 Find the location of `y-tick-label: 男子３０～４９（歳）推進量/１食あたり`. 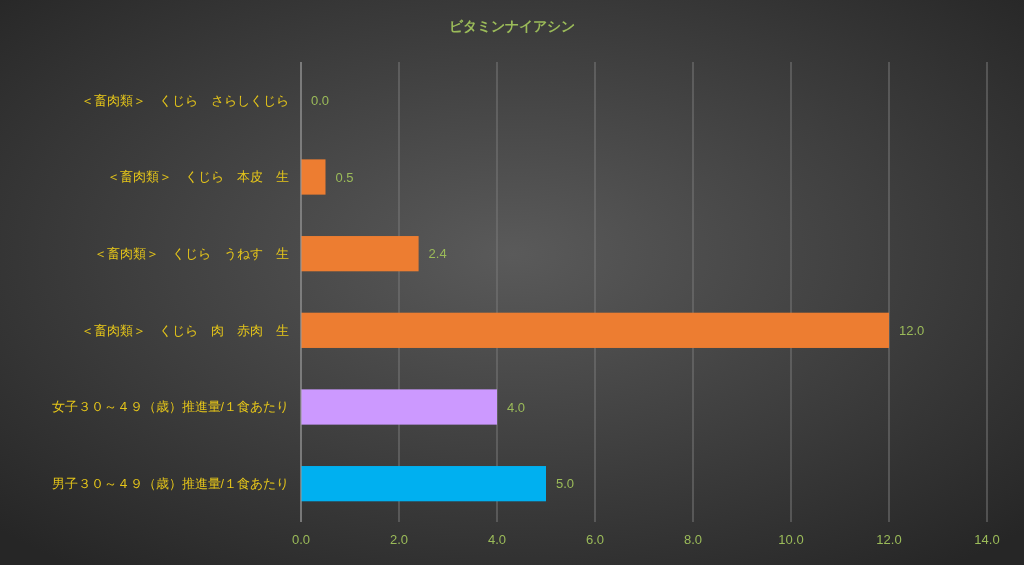

y-tick-label: 男子３０～４９（歳）推進量/１食あたり is located at coordinates (170, 484).